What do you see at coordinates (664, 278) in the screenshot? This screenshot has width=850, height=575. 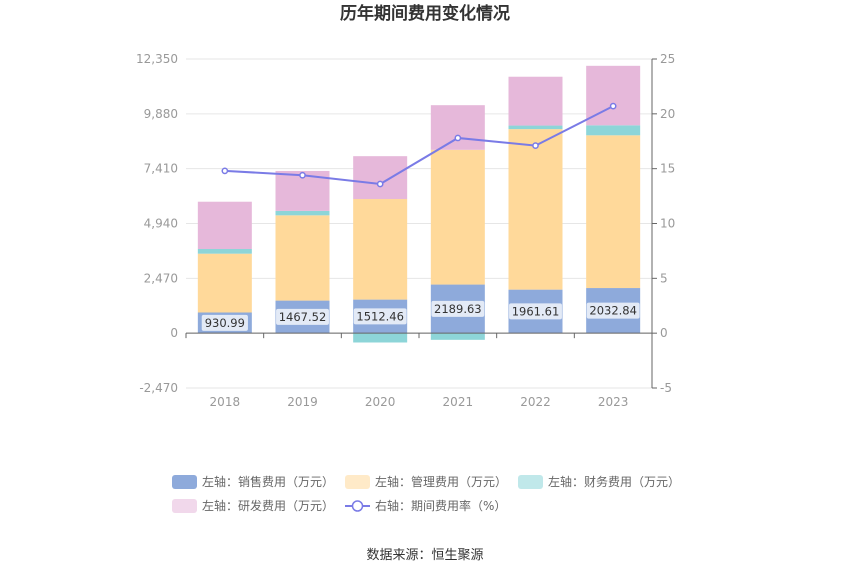 I see `right-tick-label: 5` at bounding box center [664, 278].